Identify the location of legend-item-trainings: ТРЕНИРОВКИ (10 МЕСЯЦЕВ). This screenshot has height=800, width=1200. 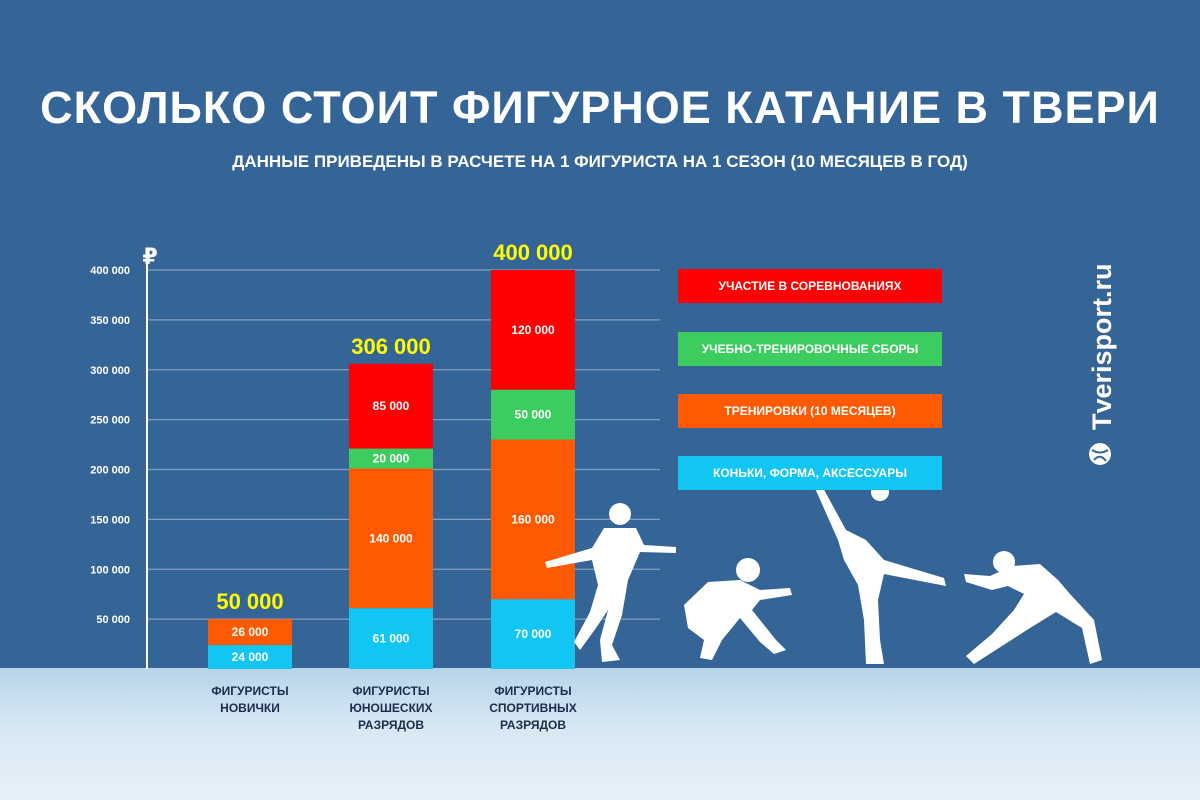
(810, 411).